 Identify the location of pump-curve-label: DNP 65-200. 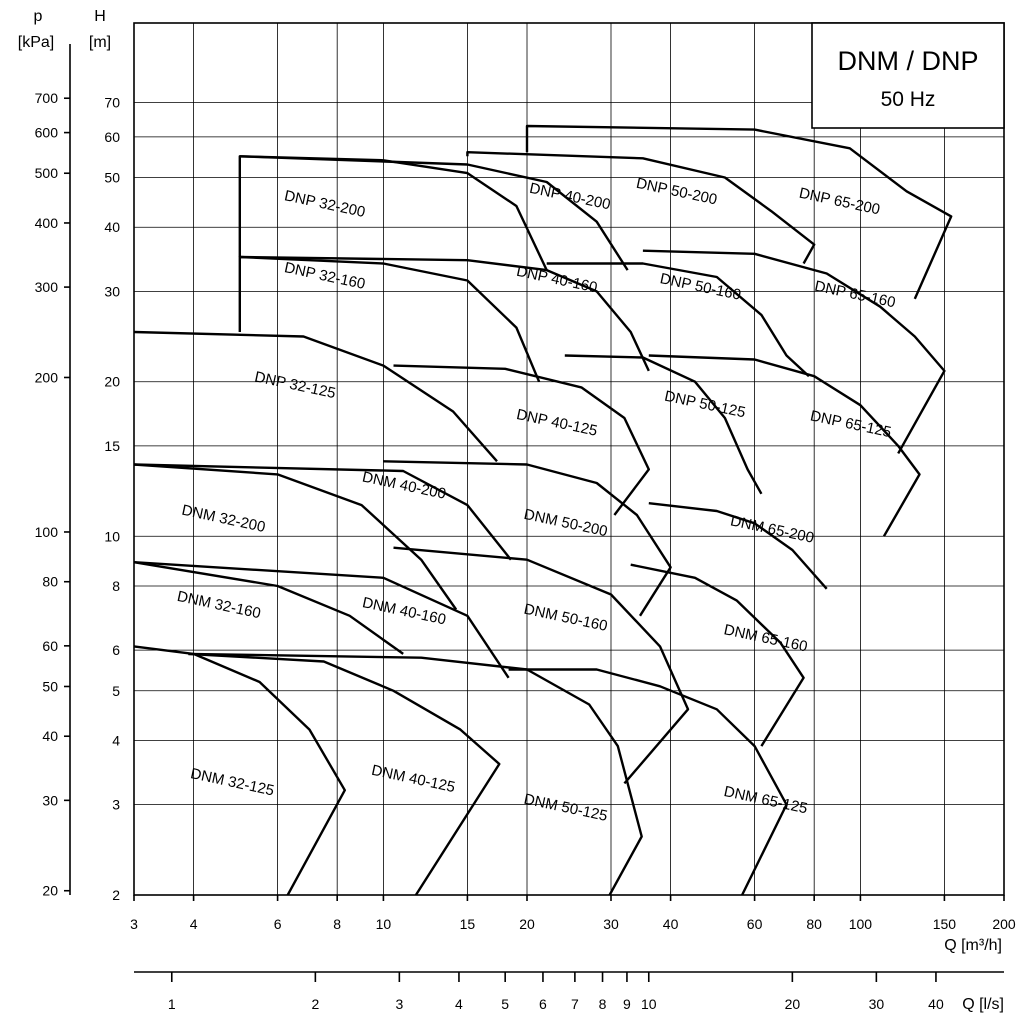
(840, 202).